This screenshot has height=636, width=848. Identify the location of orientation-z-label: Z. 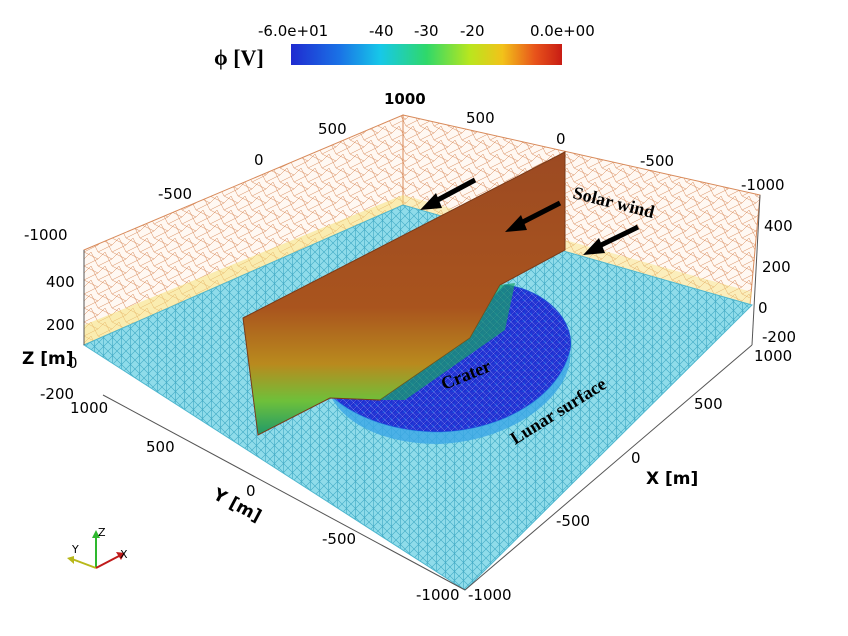
(102, 532).